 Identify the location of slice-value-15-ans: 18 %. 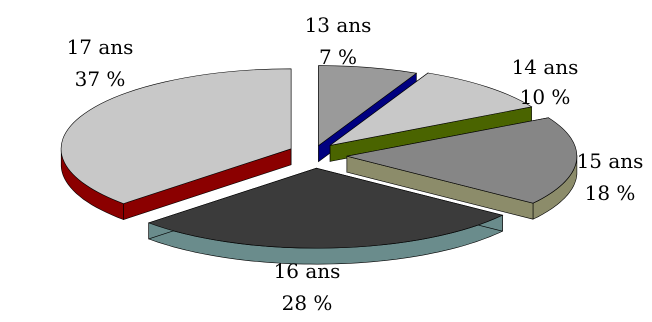
(610, 193).